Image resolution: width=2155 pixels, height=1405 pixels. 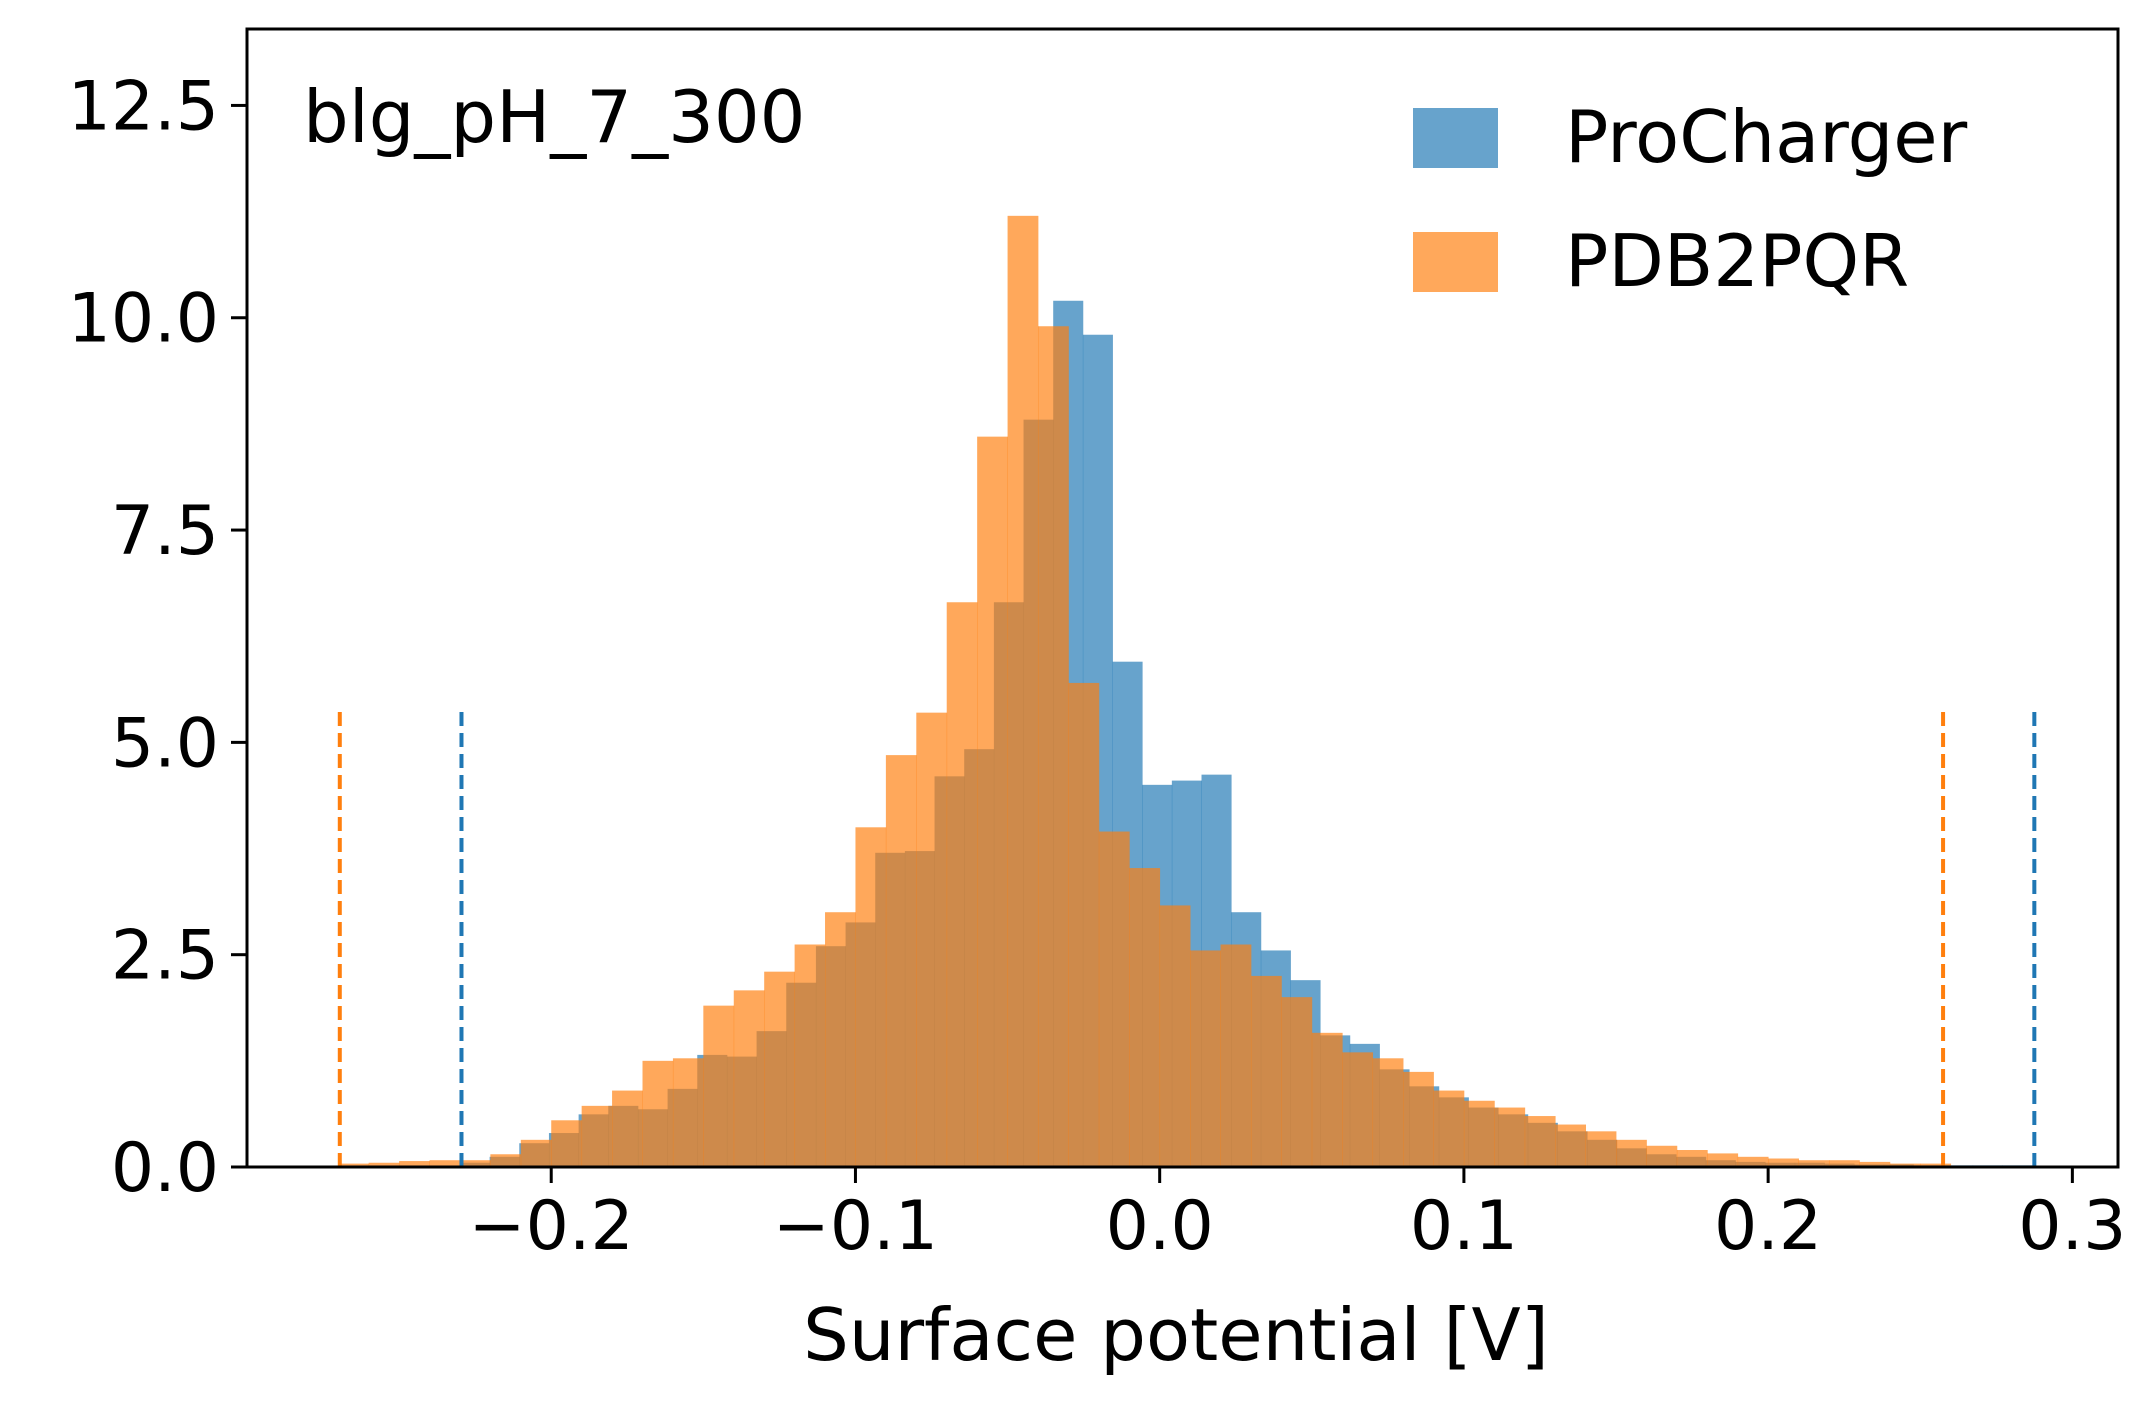 What do you see at coordinates (165, 1168) in the screenshot?
I see `y-tick-label: 0.0` at bounding box center [165, 1168].